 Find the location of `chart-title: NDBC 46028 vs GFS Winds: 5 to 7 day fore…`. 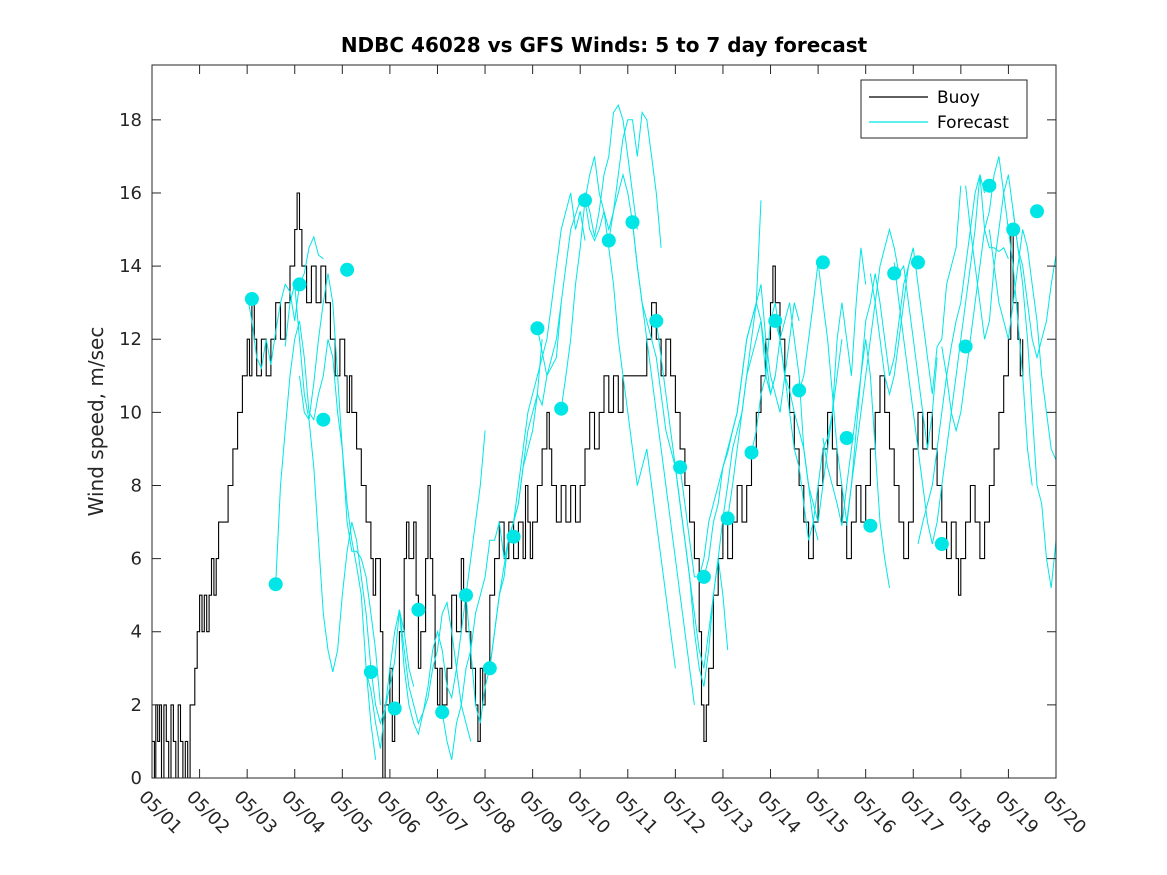

chart-title: NDBC 46028 vs GFS Winds: 5 to 7 day fore… is located at coordinates (604, 45).